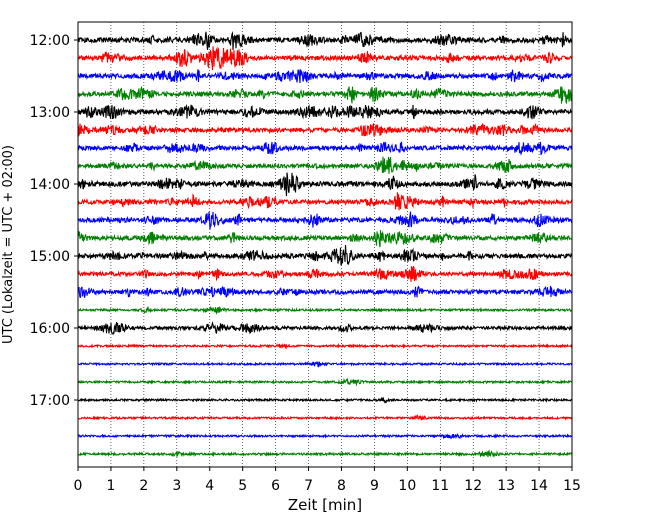 The width and height of the screenshot is (650, 520). Describe the element at coordinates (308, 486) in the screenshot. I see `x-tick-label-7: 7` at that location.